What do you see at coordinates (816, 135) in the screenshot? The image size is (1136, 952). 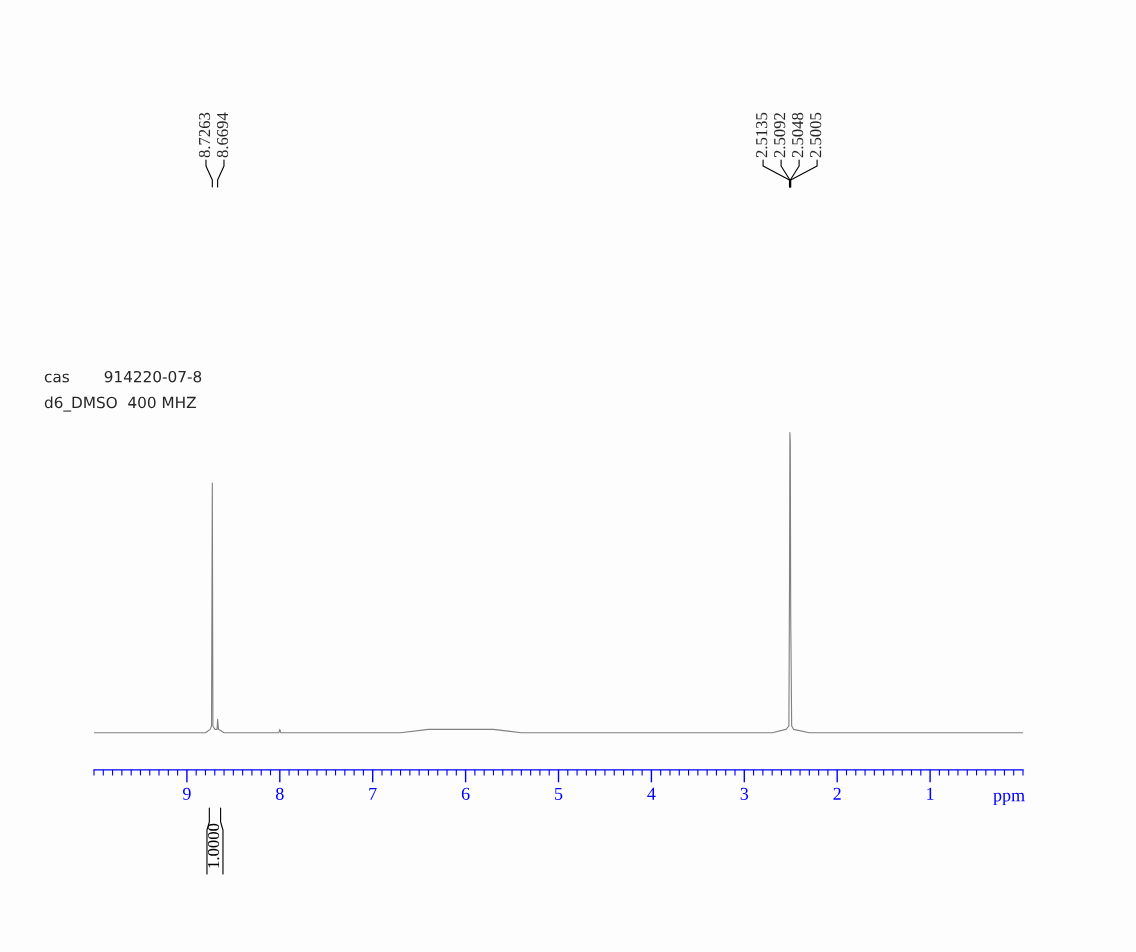 I see `text: 2.5005` at bounding box center [816, 135].